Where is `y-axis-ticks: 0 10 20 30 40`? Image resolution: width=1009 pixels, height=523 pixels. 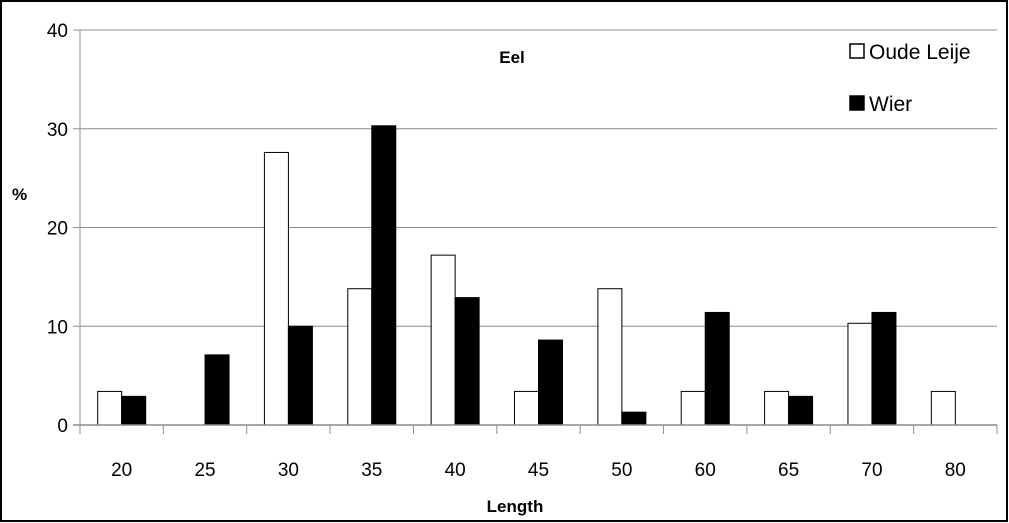 y-axis-ticks: 0 10 20 30 40 is located at coordinates (63, 229).